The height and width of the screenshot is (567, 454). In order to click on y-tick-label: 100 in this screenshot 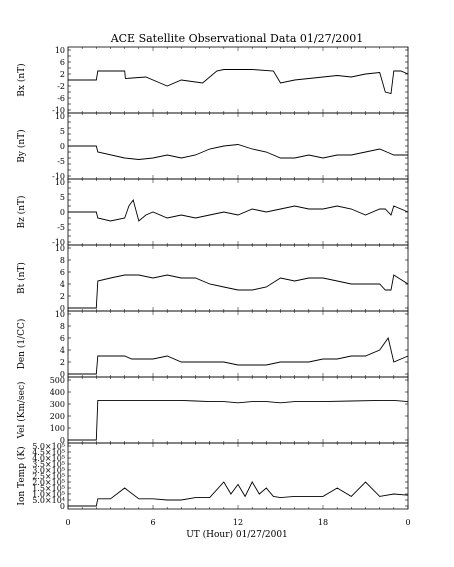, I will do `click(57, 428)`.